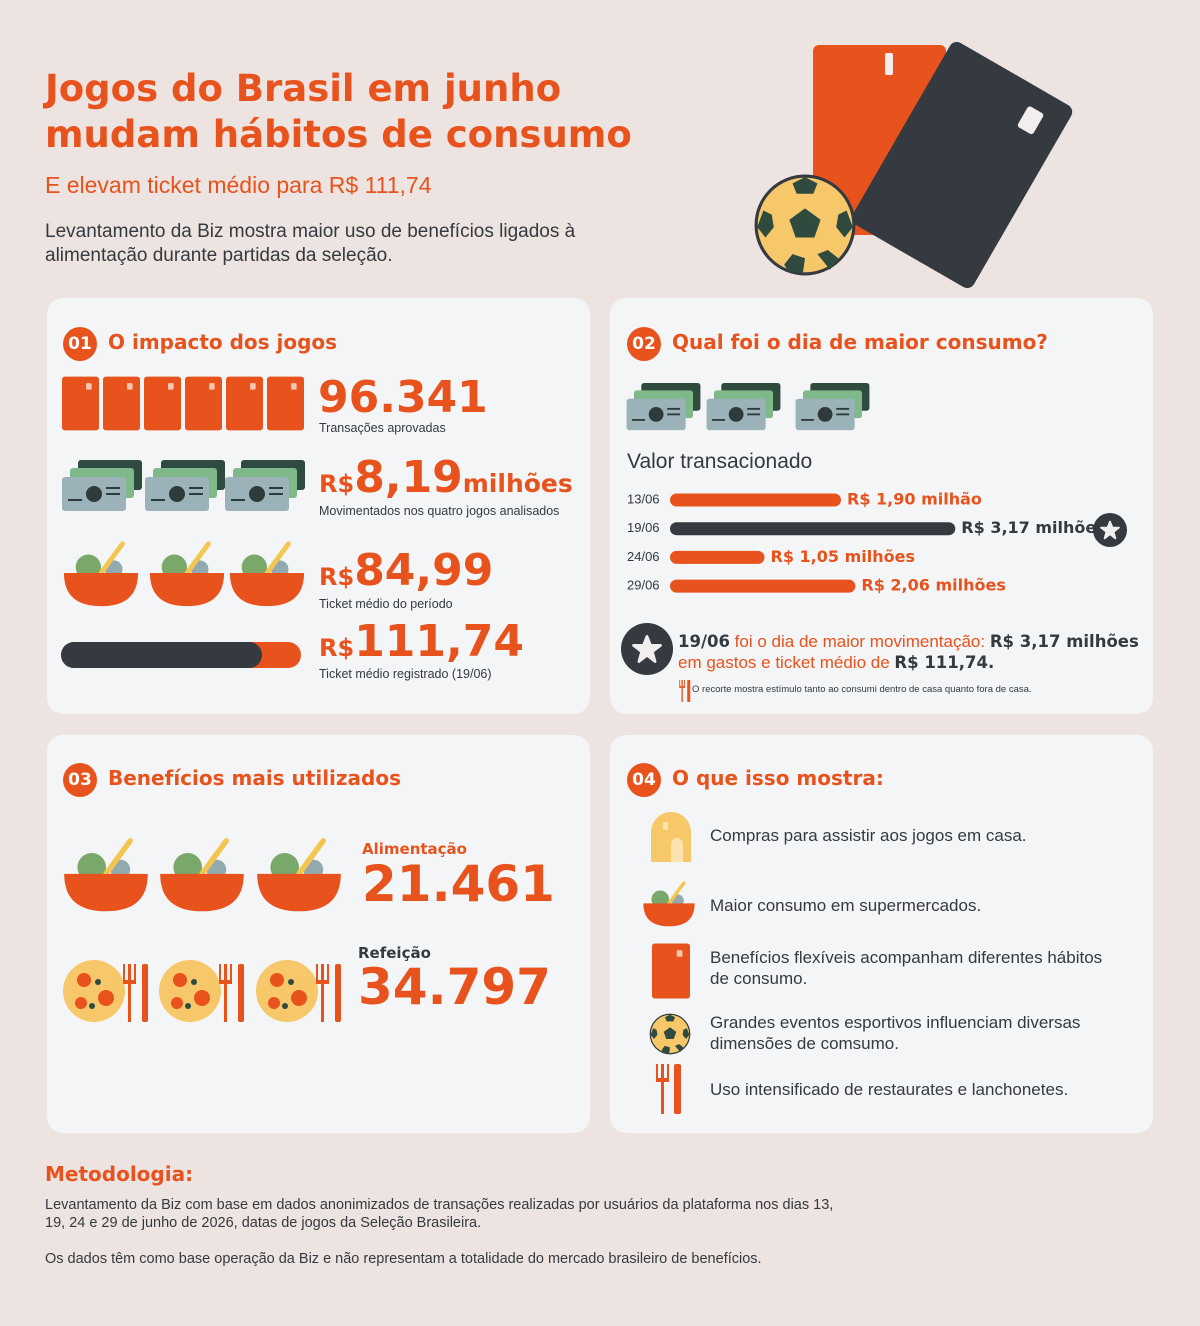 This screenshot has height=1326, width=1200. What do you see at coordinates (720, 461) in the screenshot?
I see `chart-title: Valor transacionado` at bounding box center [720, 461].